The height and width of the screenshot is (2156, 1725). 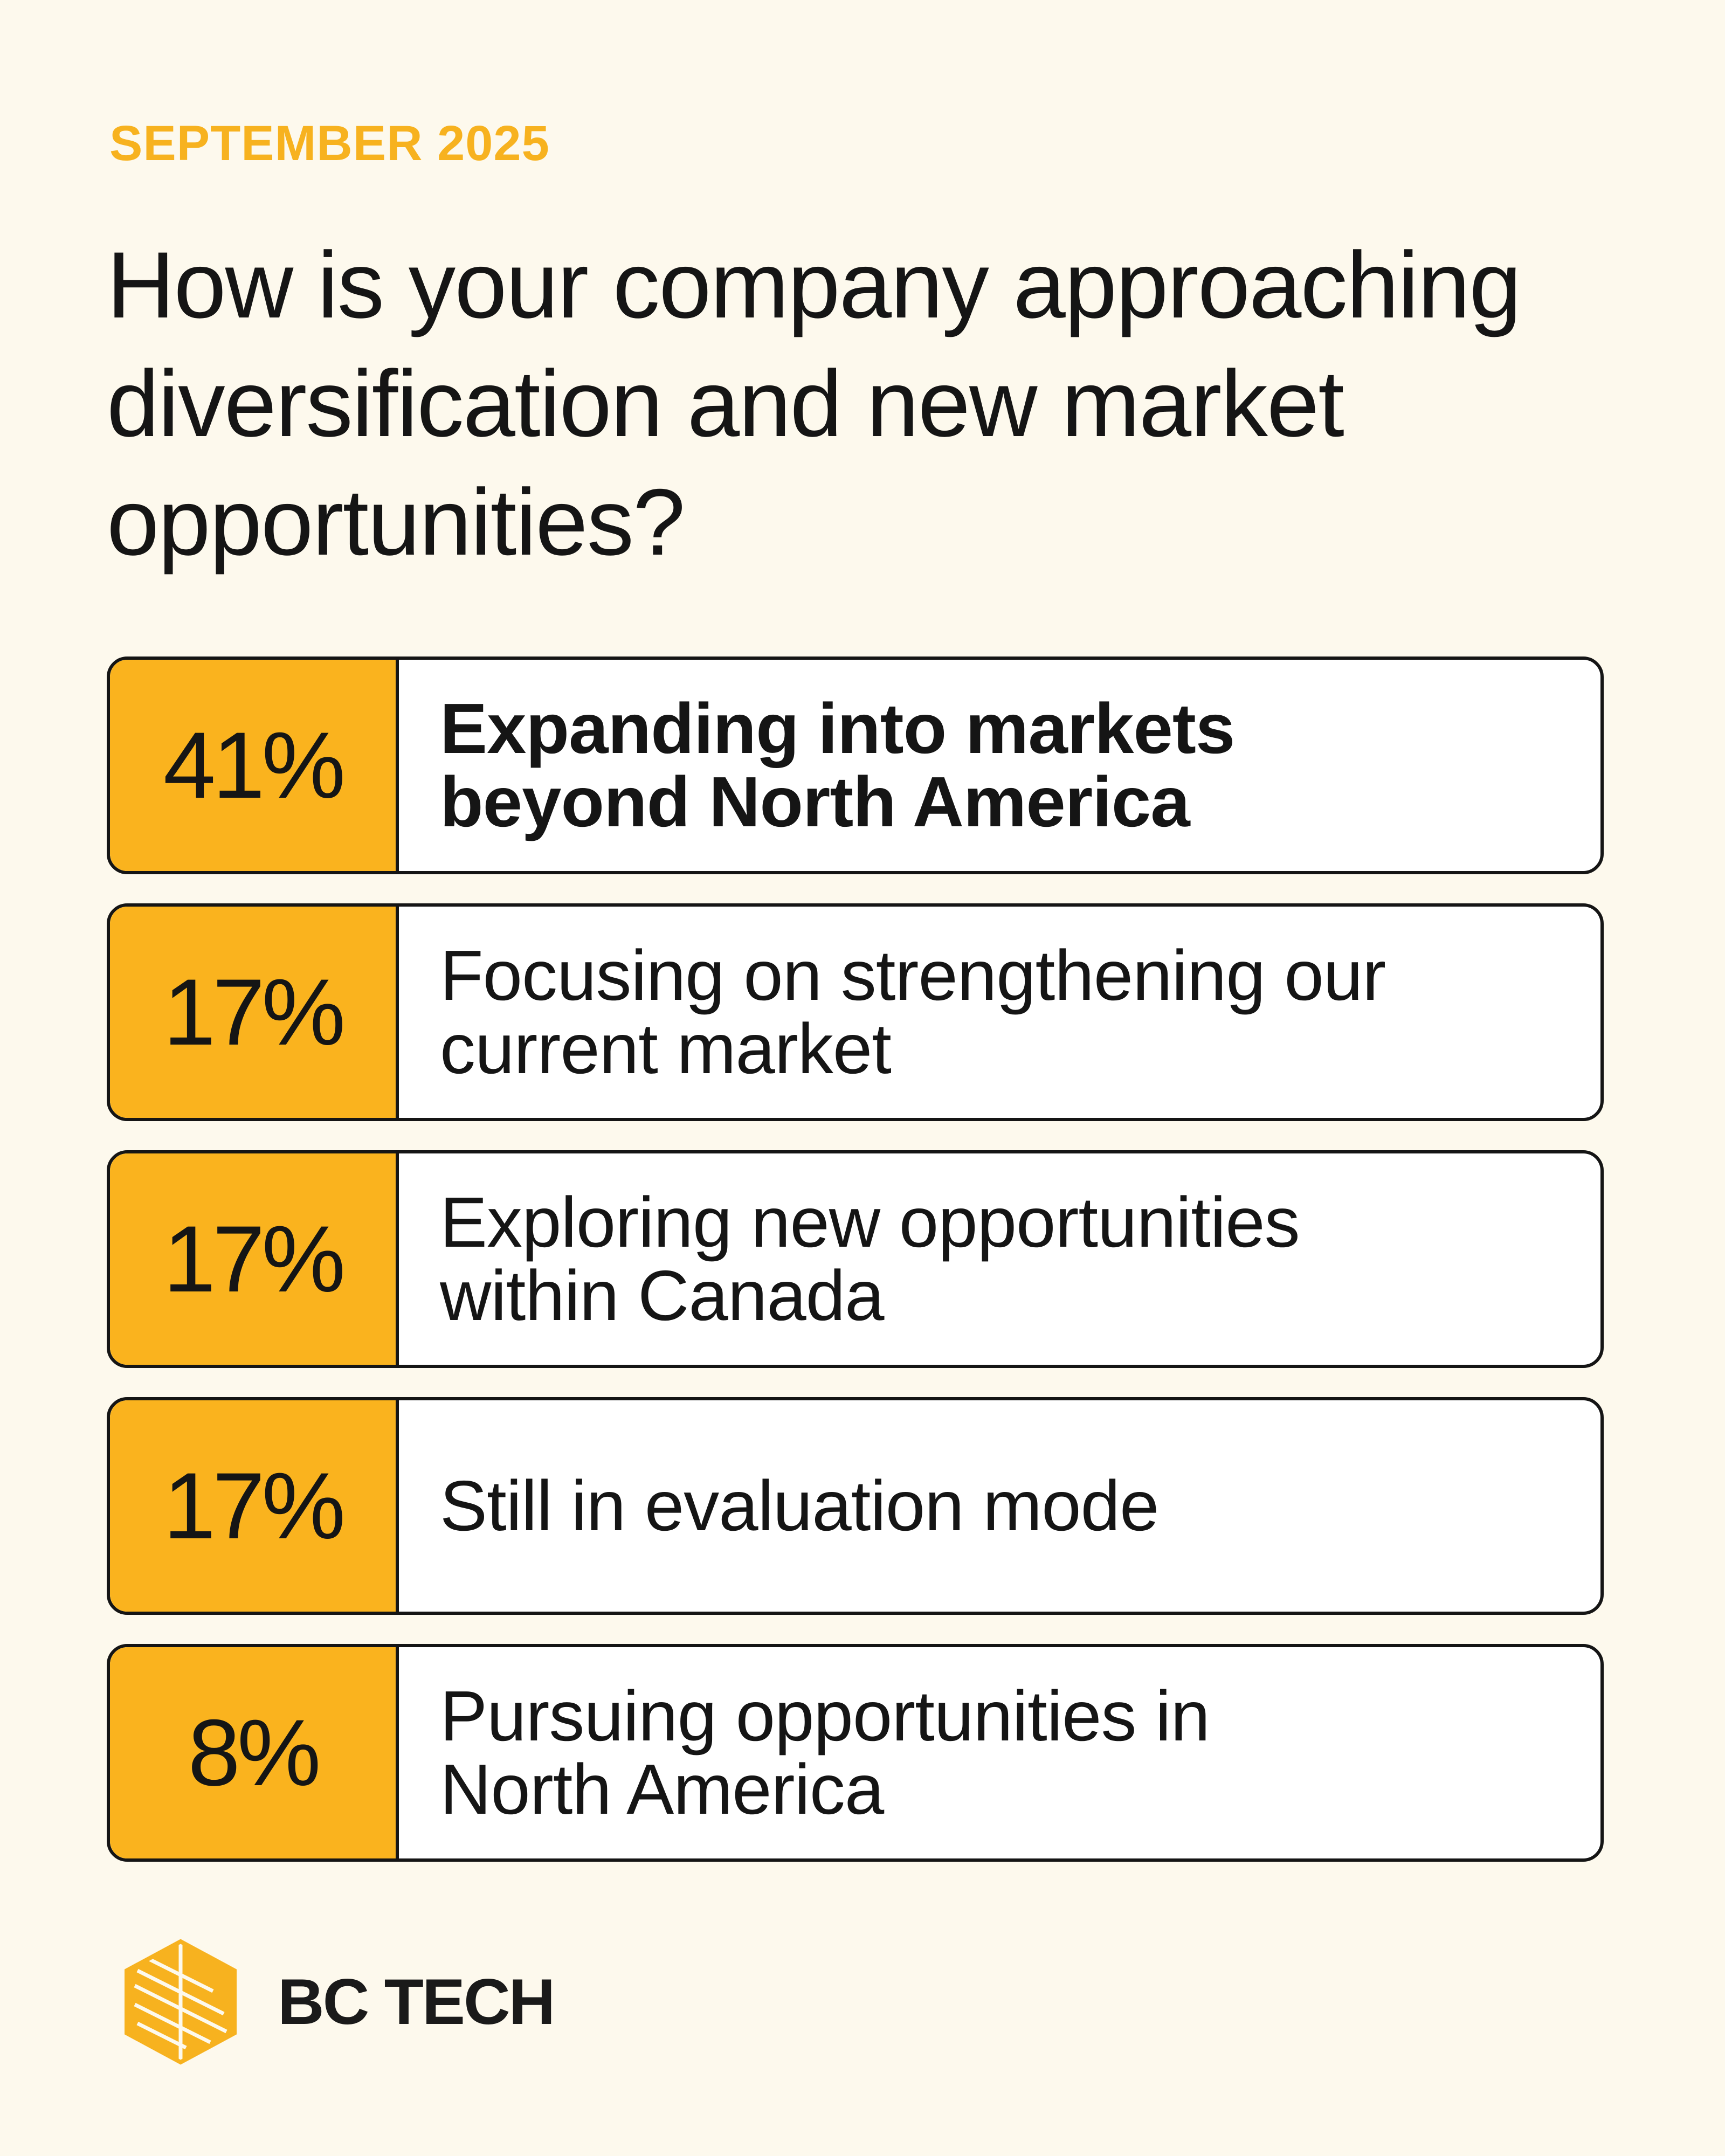 What do you see at coordinates (416, 2002) in the screenshot?
I see `brand-name: BC TECH` at bounding box center [416, 2002].